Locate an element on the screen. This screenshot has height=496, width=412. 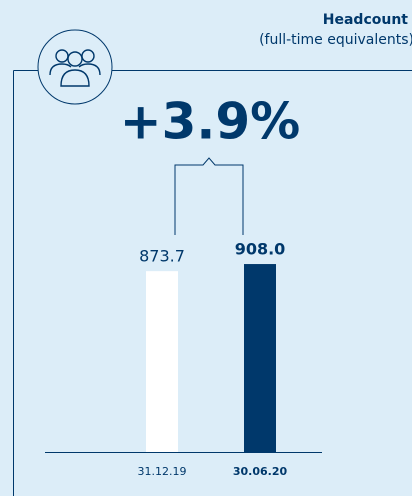
chart-title: Headcount is located at coordinates (366, 20).